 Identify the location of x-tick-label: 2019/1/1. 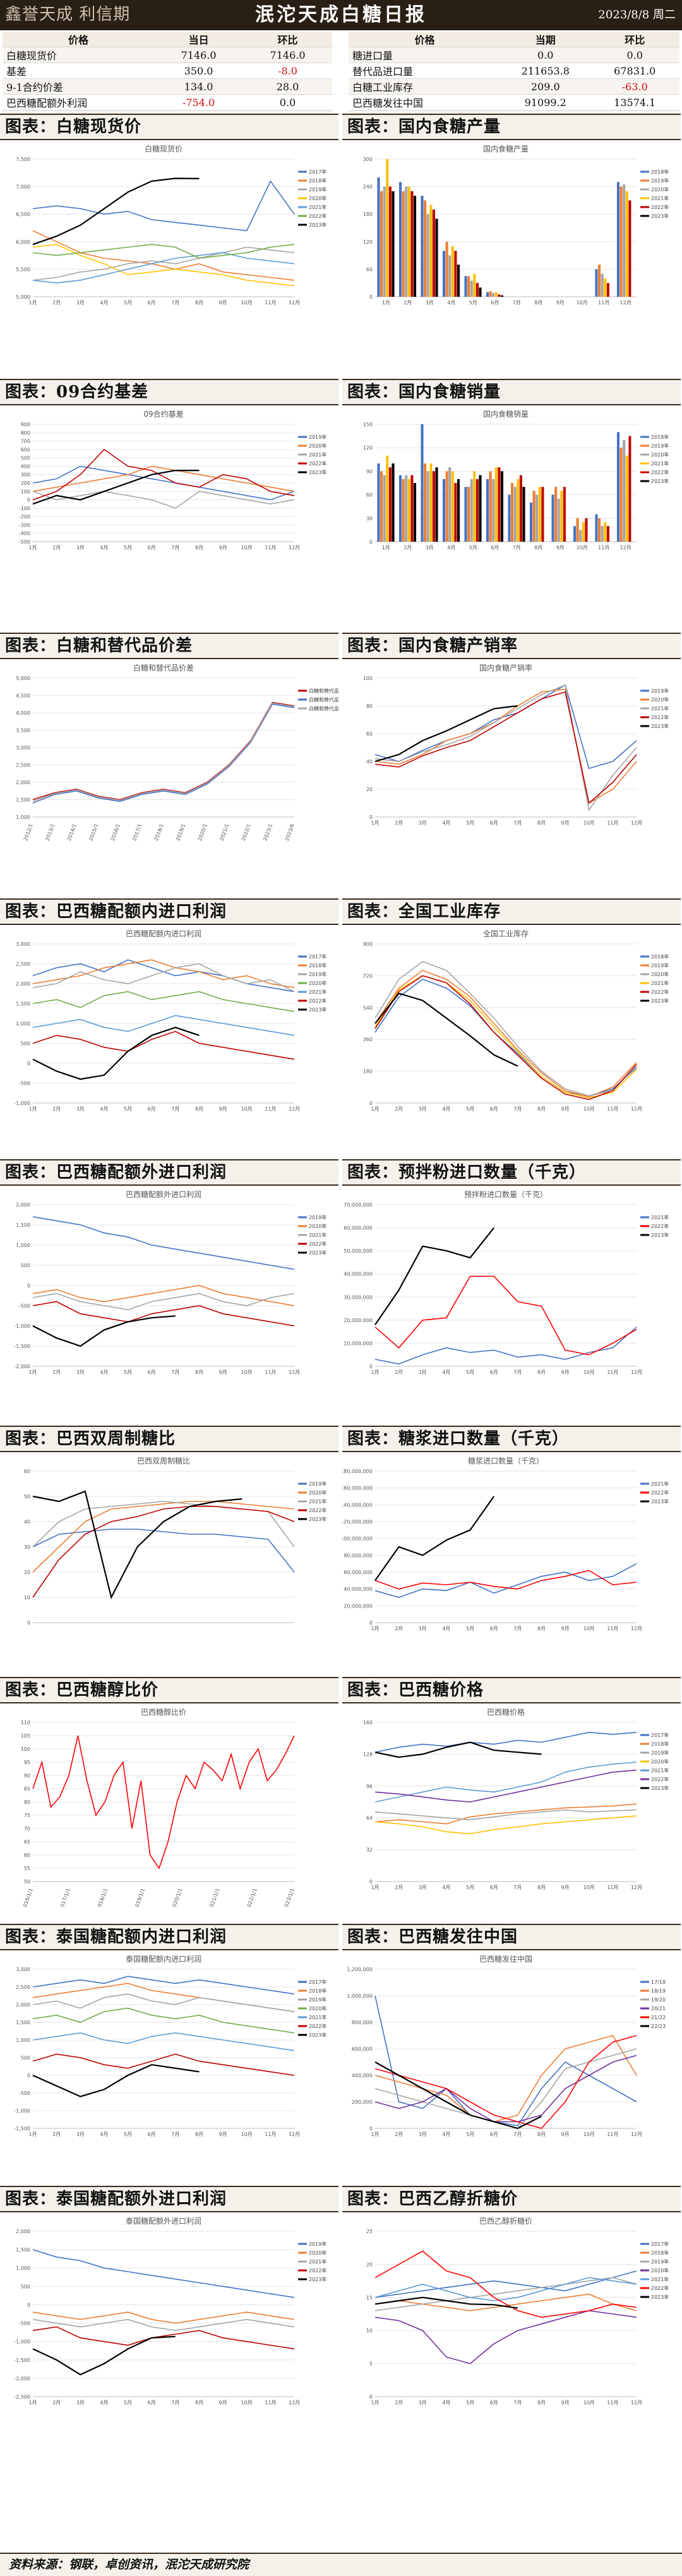
(140, 1897).